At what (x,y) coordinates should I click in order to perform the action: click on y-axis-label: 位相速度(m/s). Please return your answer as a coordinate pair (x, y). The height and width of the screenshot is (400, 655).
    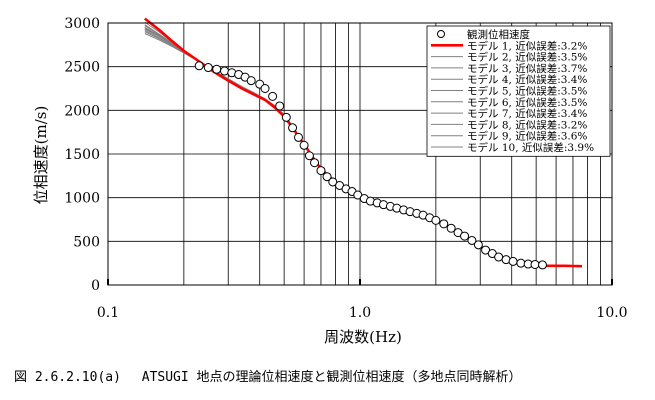
    Looking at the image, I should click on (41, 155).